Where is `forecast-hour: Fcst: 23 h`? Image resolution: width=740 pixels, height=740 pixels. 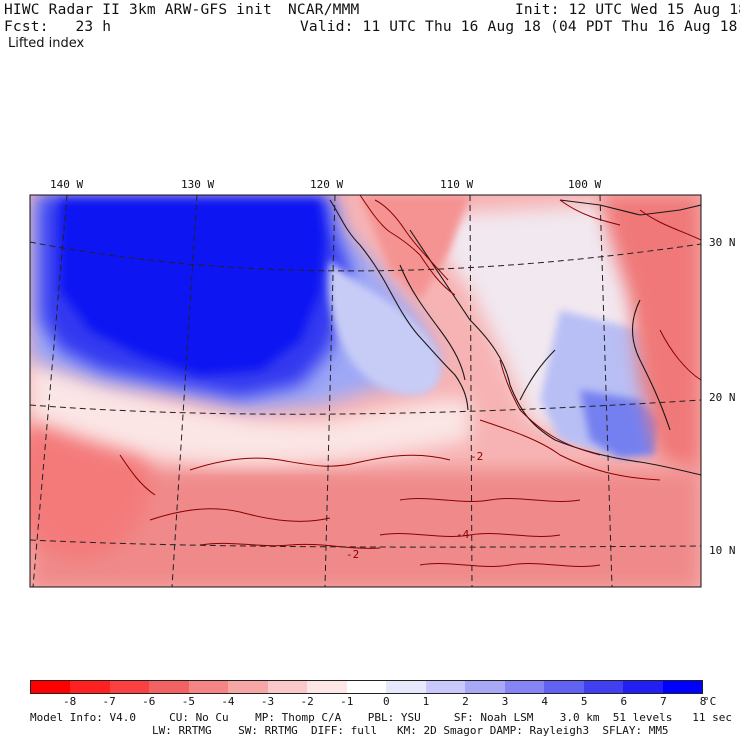
forecast-hour: Fcst: 23 h is located at coordinates (58, 27).